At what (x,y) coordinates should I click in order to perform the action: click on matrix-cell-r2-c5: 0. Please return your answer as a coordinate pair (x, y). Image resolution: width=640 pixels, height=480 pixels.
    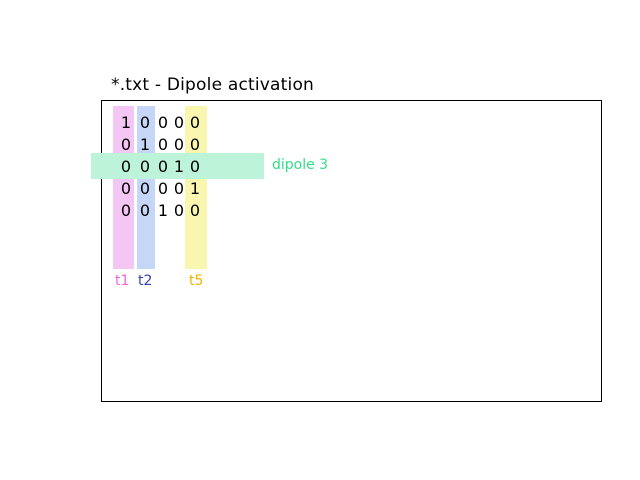
    Looking at the image, I should click on (195, 144).